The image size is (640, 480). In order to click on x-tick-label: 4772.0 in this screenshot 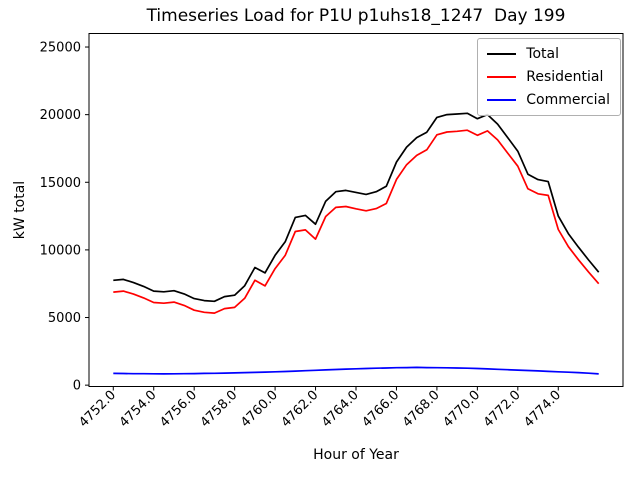, I will do `click(502, 409)`.